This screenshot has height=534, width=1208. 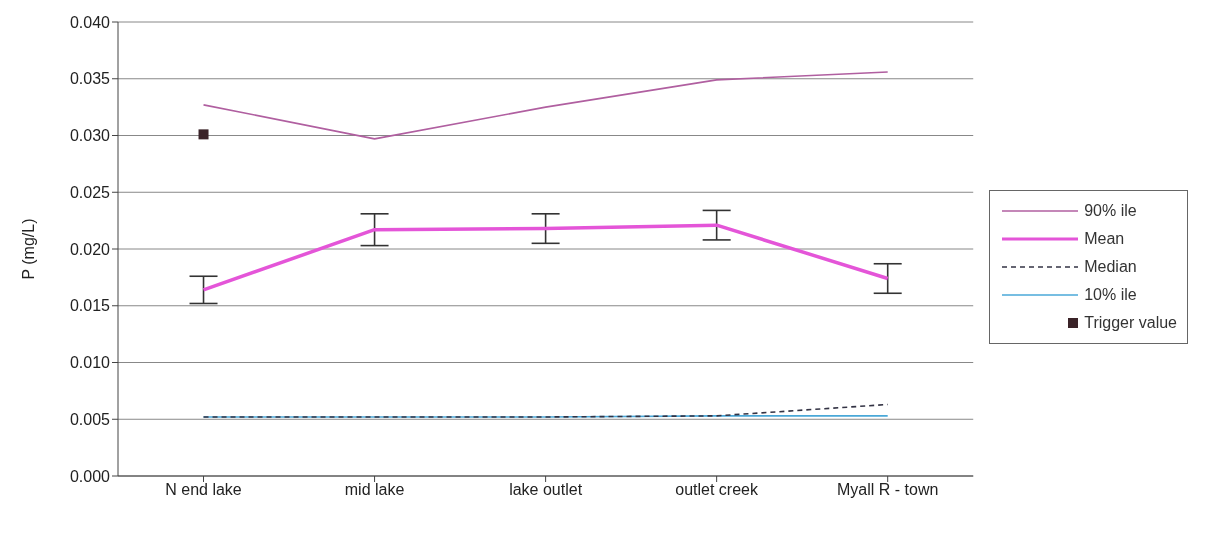 What do you see at coordinates (203, 490) in the screenshot?
I see `x-tick-label: N end lake` at bounding box center [203, 490].